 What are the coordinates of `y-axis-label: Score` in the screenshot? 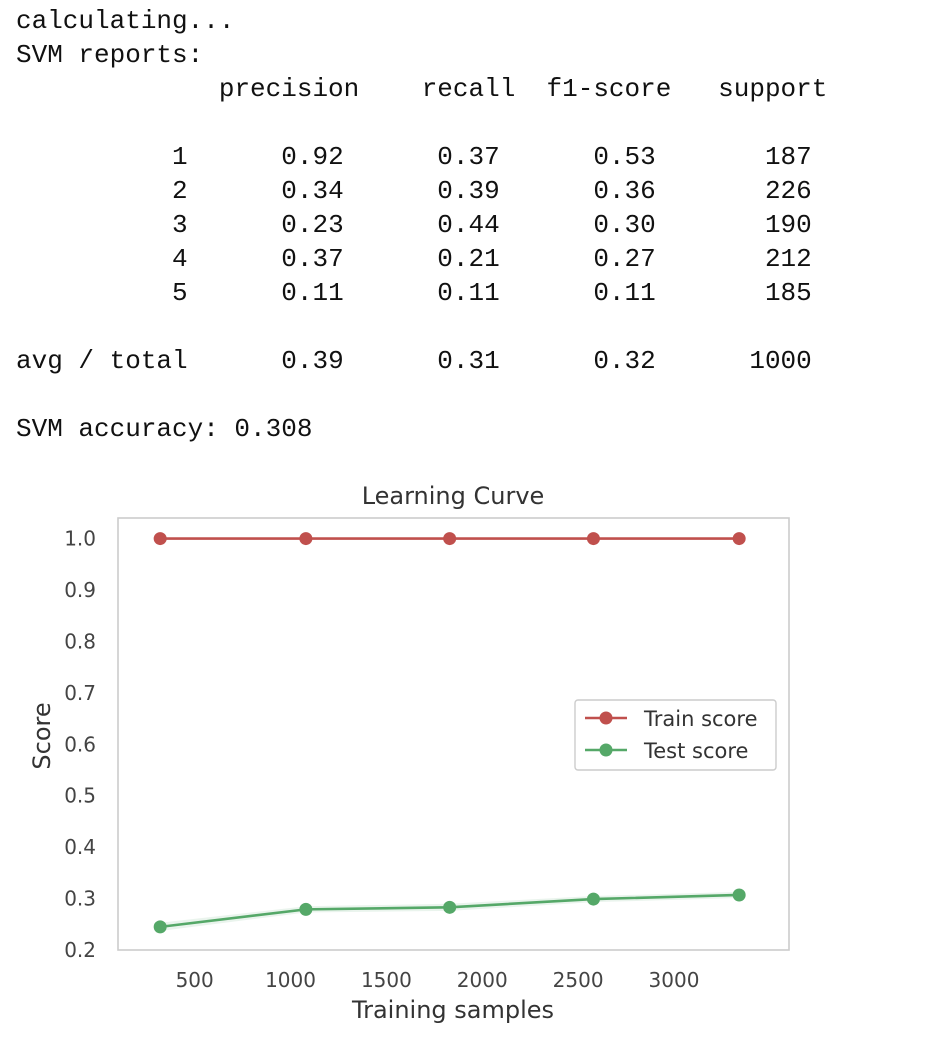 It's located at (42, 735).